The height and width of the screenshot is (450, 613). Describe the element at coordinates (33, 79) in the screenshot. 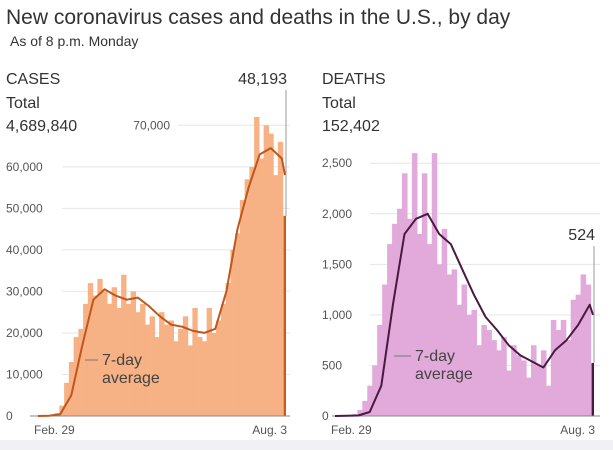

I see `cases-heading: CASES` at that location.